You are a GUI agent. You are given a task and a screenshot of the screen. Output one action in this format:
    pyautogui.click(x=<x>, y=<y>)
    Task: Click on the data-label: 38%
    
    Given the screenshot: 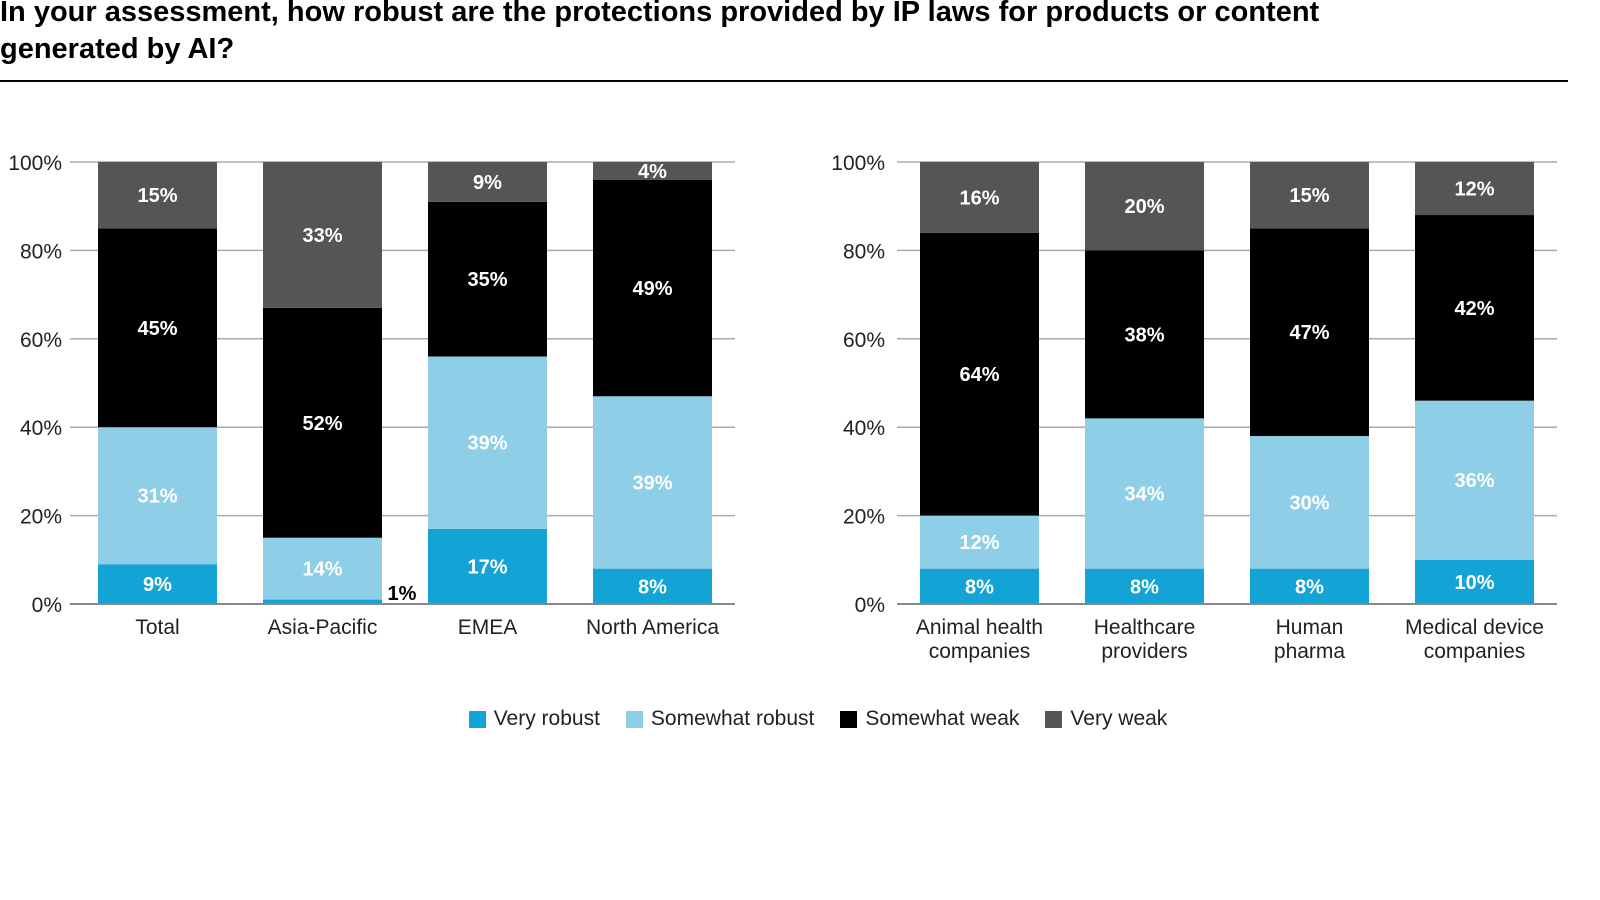 What is the action you would take?
    pyautogui.click(x=1144, y=335)
    